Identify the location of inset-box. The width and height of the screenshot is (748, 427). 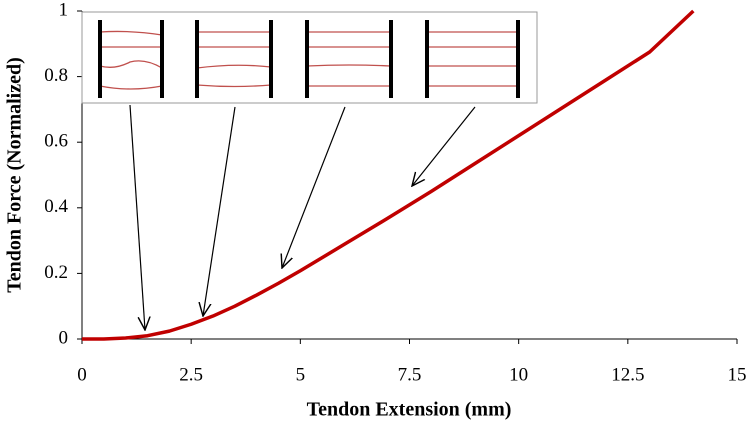
(309, 57).